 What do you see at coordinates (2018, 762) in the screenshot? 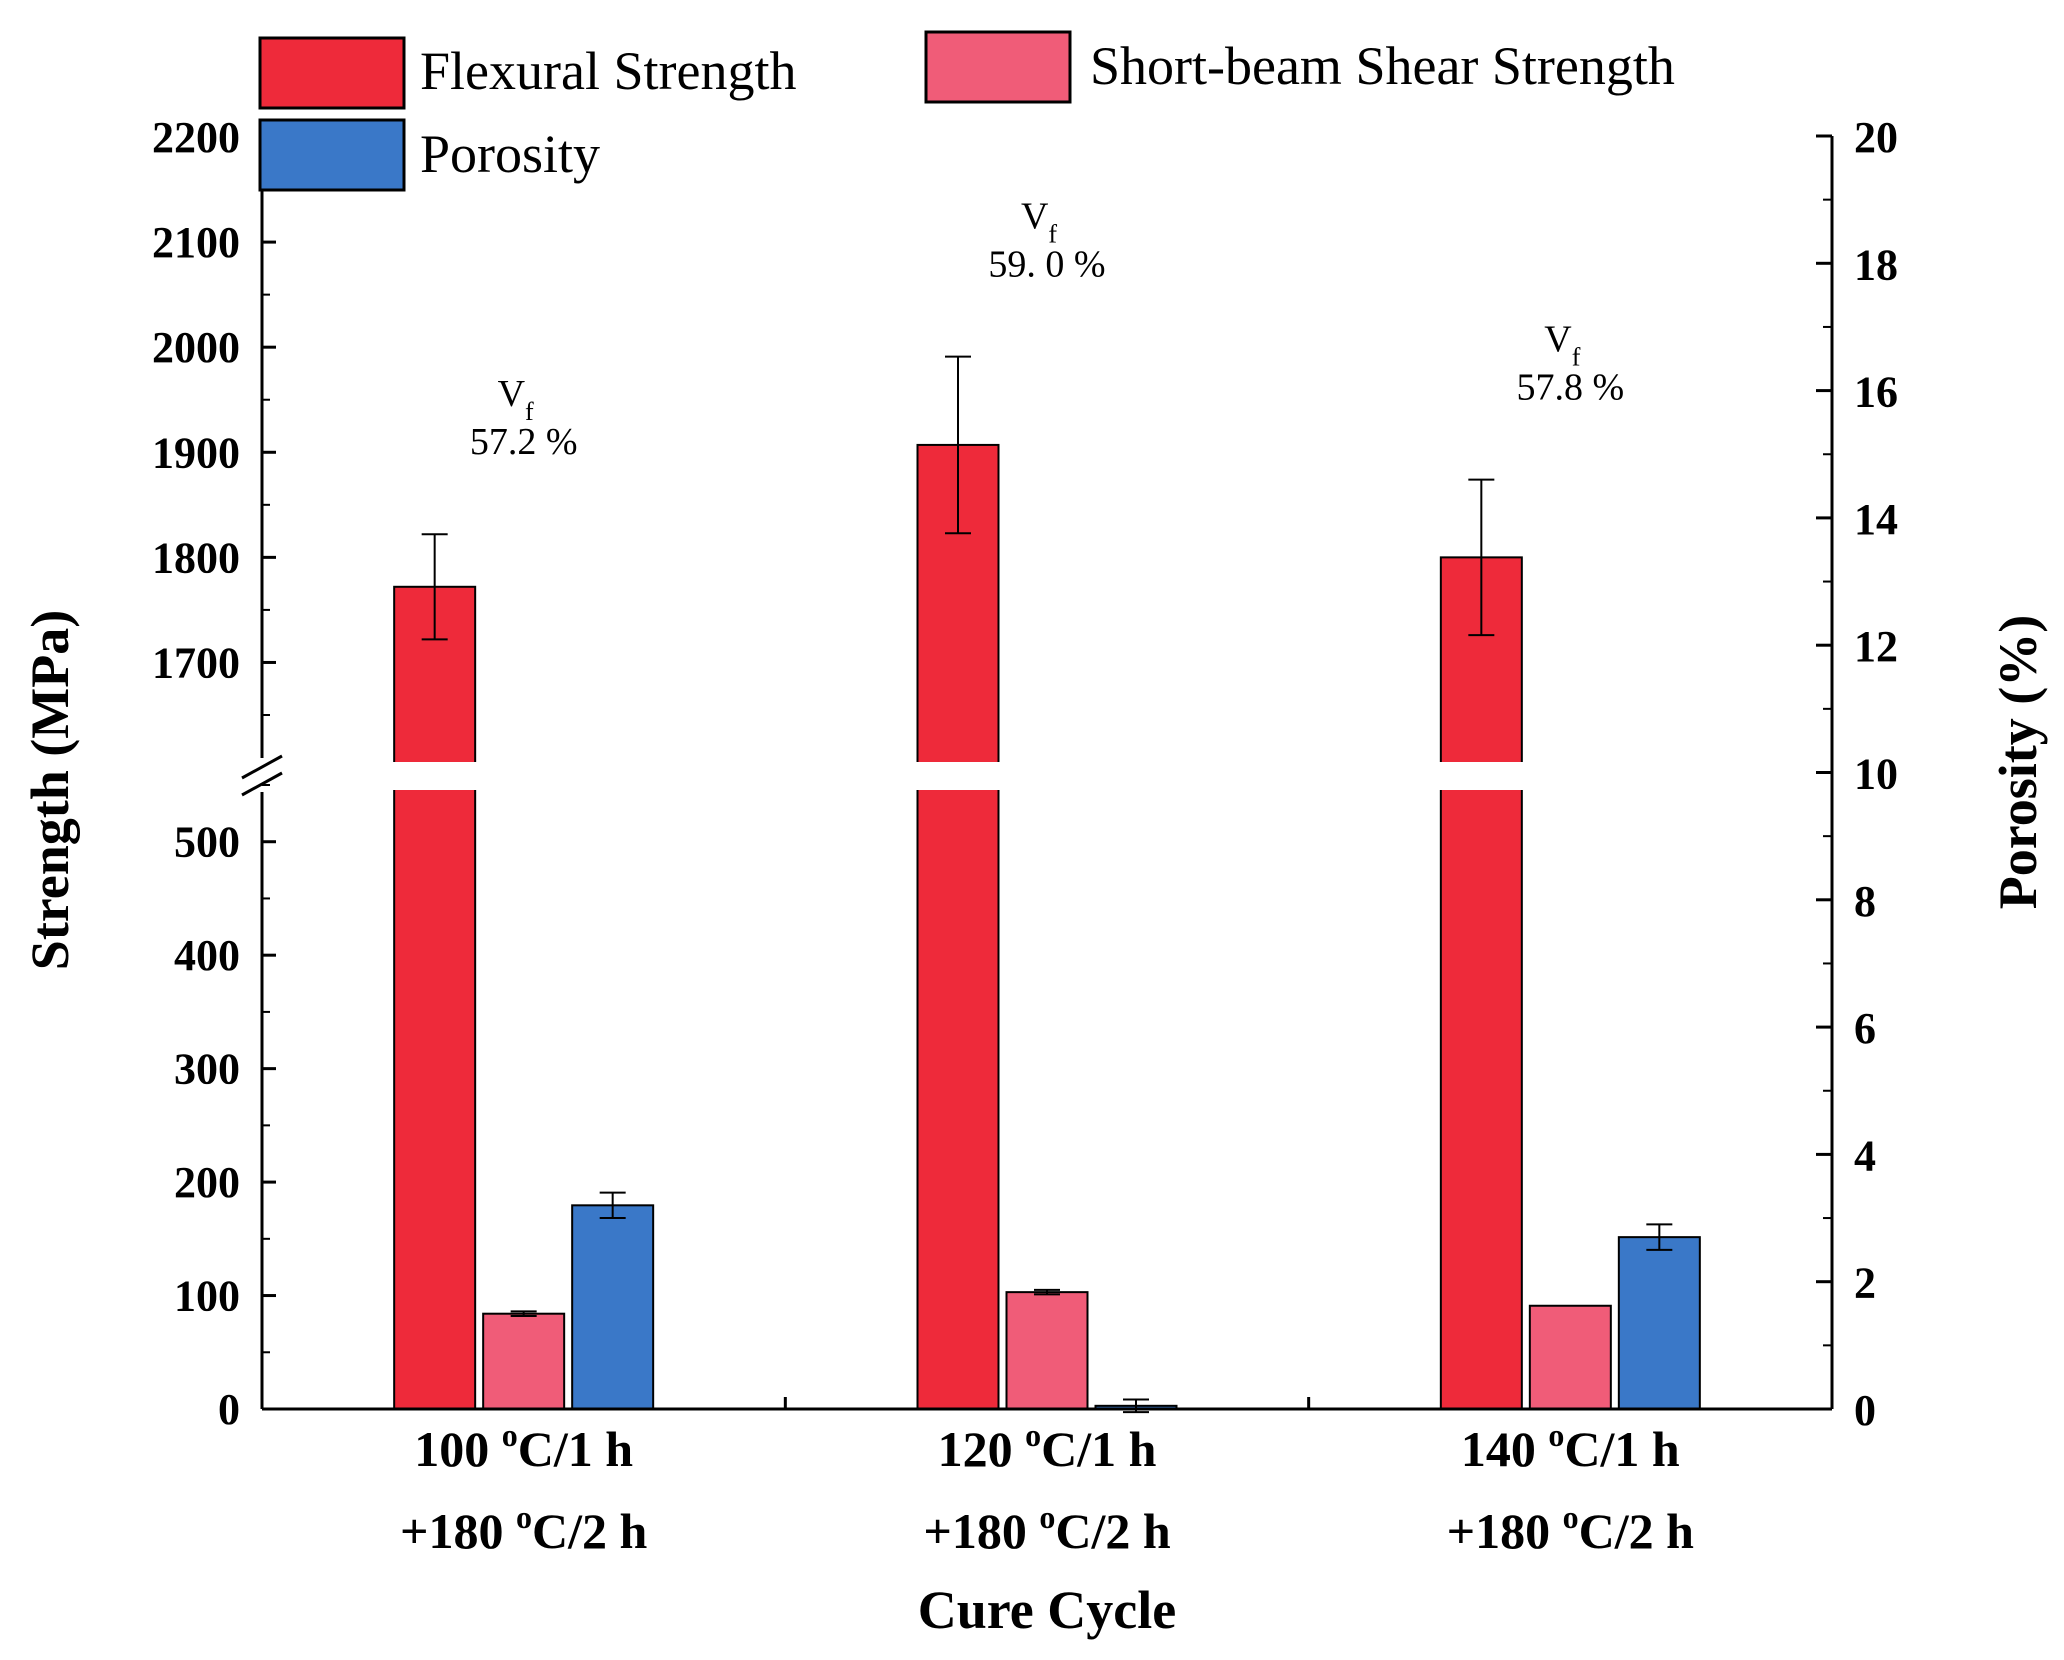
I see `y-axis-title-right: Porosity (%)` at bounding box center [2018, 762].